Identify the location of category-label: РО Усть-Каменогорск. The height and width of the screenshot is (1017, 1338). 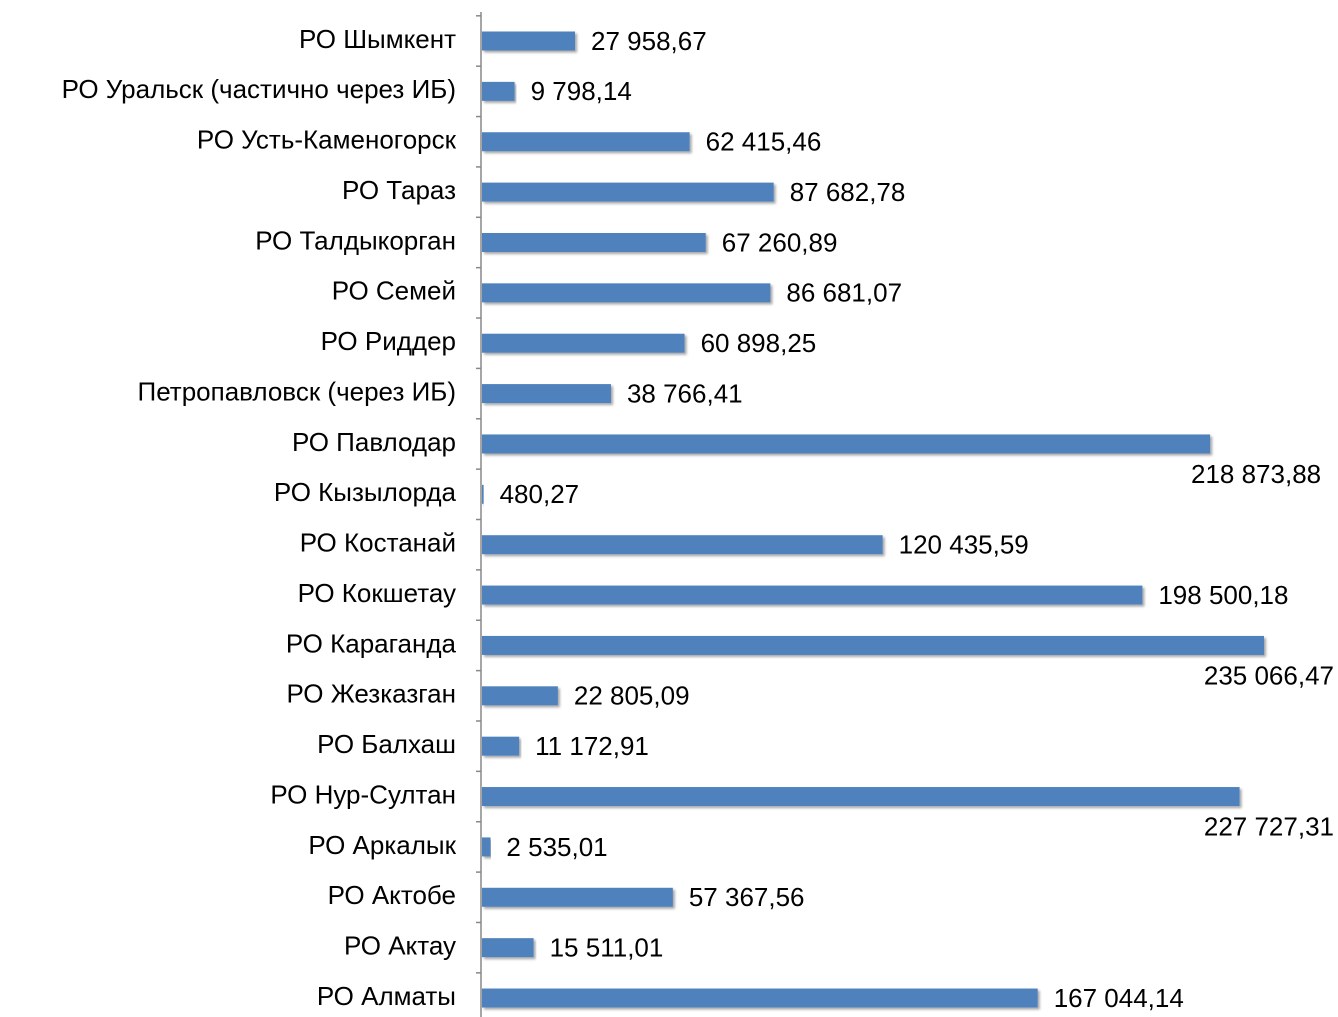
(327, 140).